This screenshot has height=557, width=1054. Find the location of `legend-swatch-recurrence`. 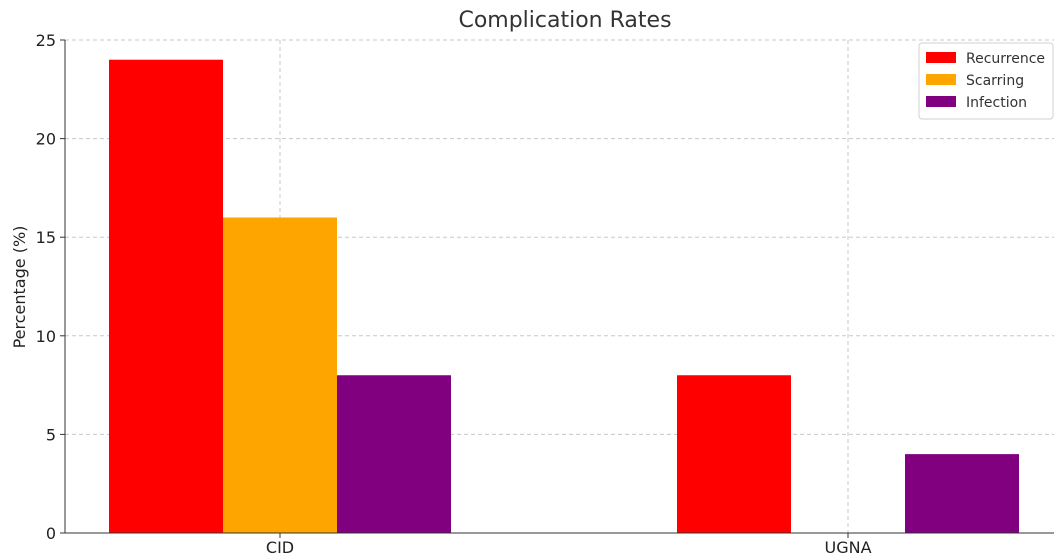

legend-swatch-recurrence is located at coordinates (941, 57).